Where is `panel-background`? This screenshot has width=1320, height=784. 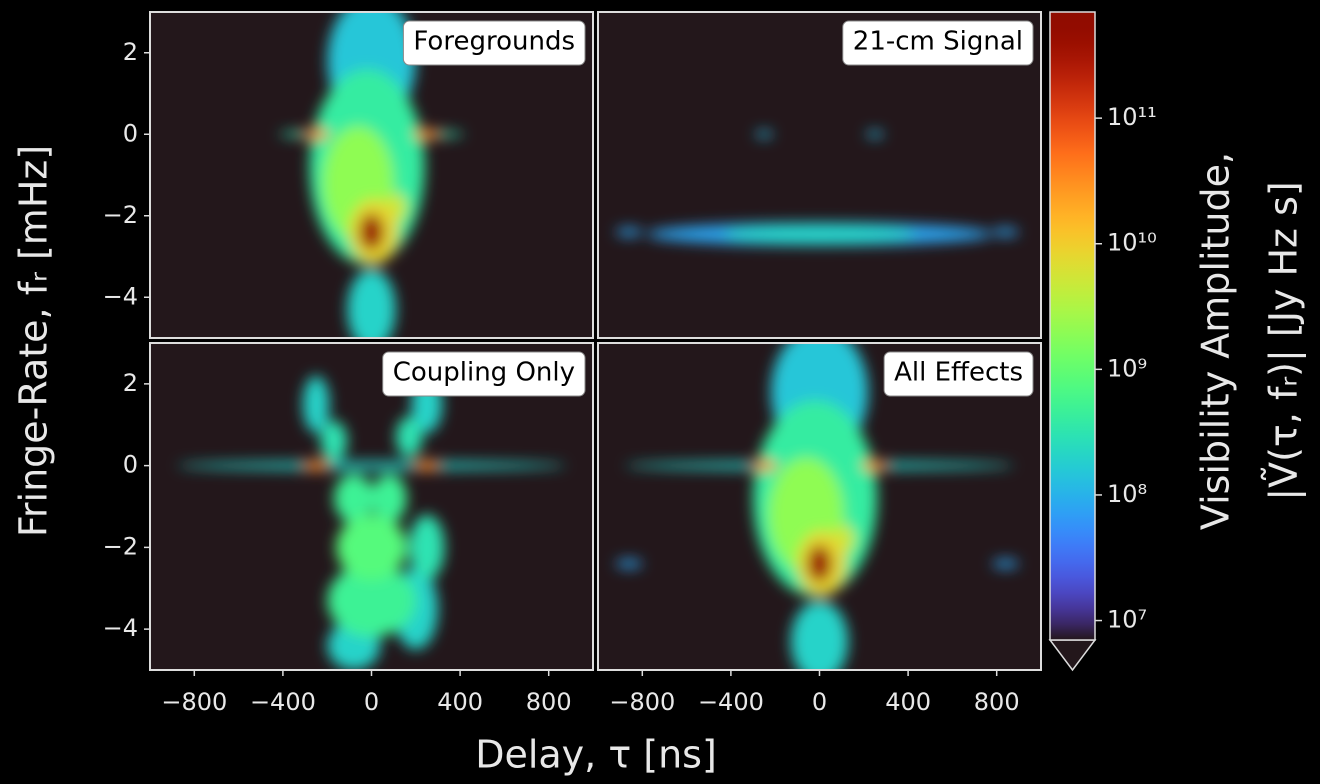
panel-background is located at coordinates (819, 175).